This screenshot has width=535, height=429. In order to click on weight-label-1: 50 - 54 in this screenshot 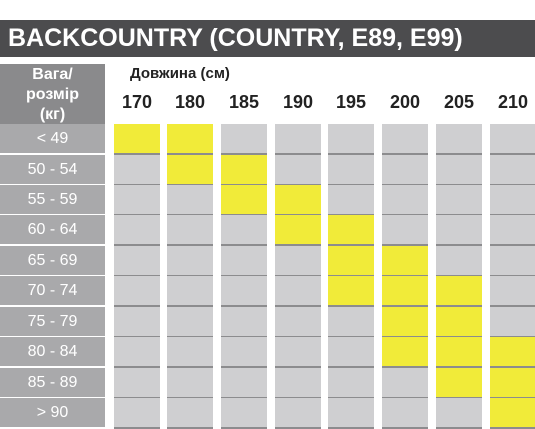, I will do `click(52, 169)`.